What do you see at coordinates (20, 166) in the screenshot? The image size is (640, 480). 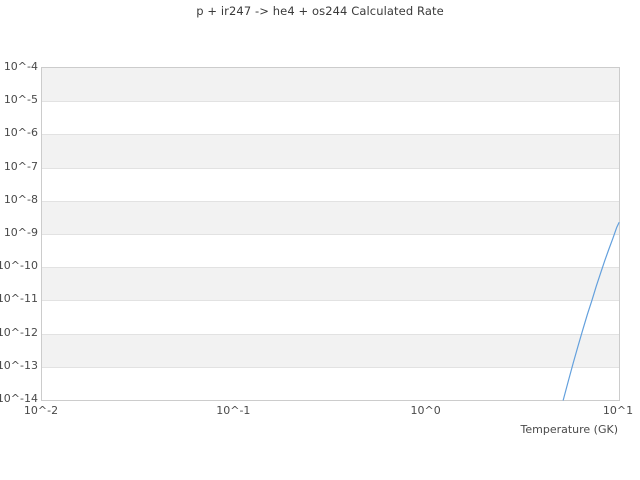 I see `y-axis-tick-label: 10^-7` at bounding box center [20, 166].